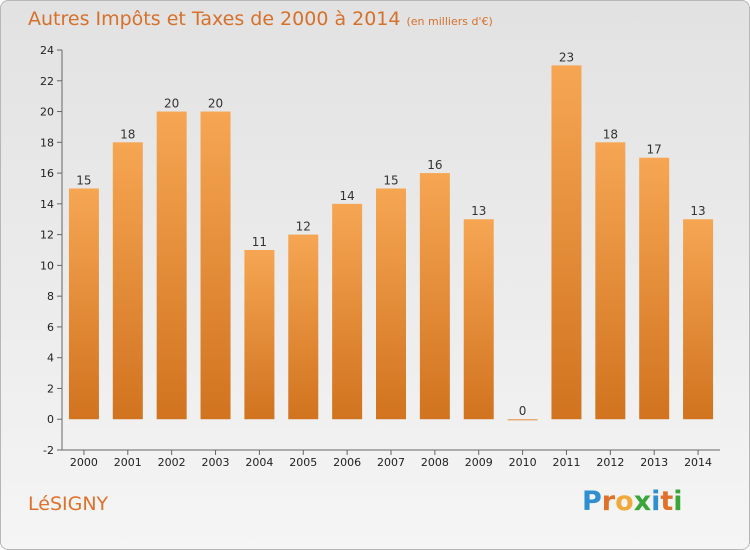 The image size is (750, 550). Describe the element at coordinates (128, 462) in the screenshot. I see `x-tick-label: 2001` at that location.